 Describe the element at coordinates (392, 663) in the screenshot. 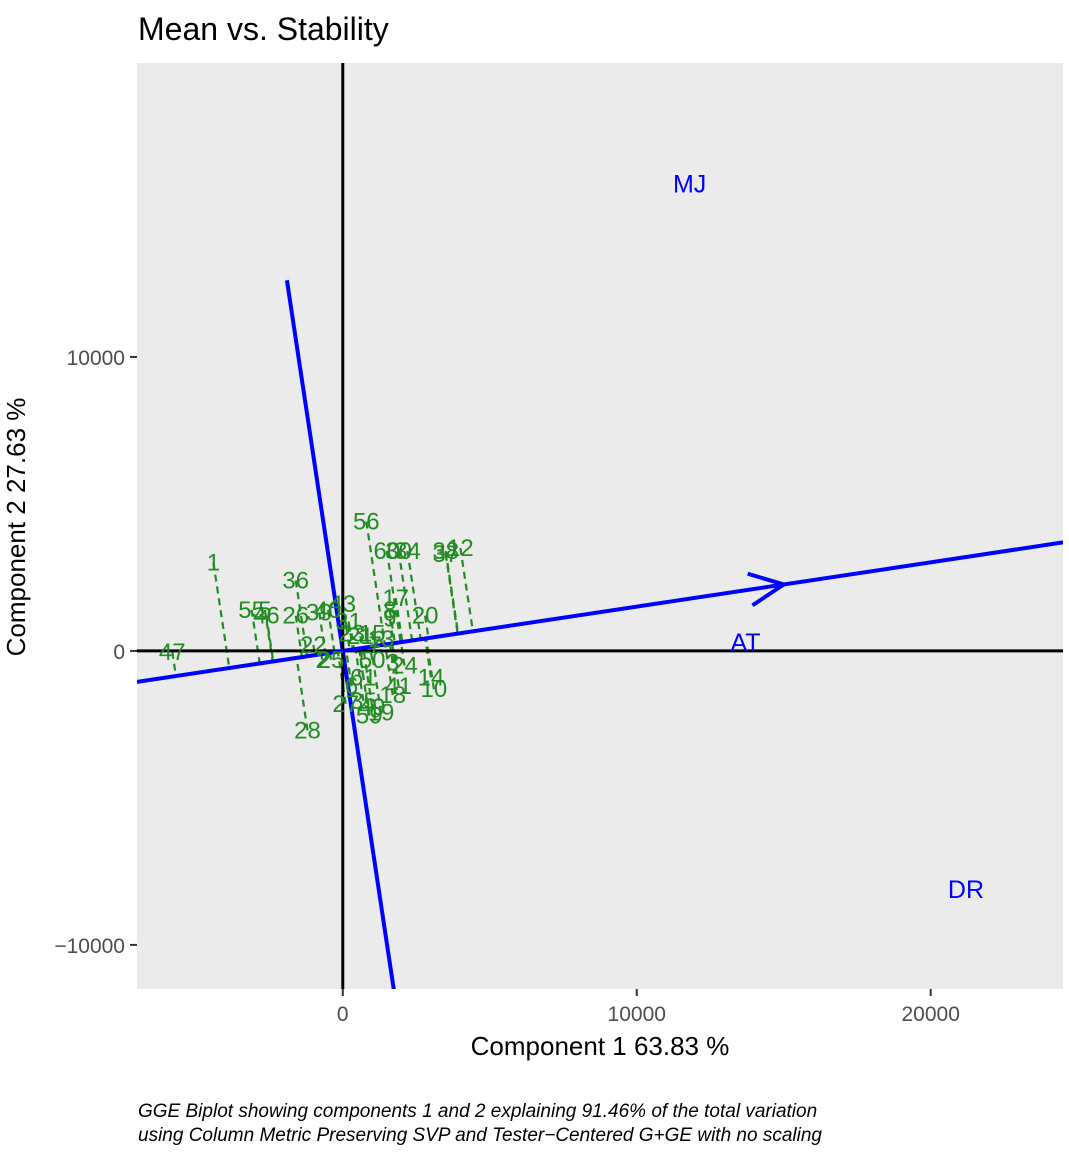

I see `genotype-label-3: 3` at that location.